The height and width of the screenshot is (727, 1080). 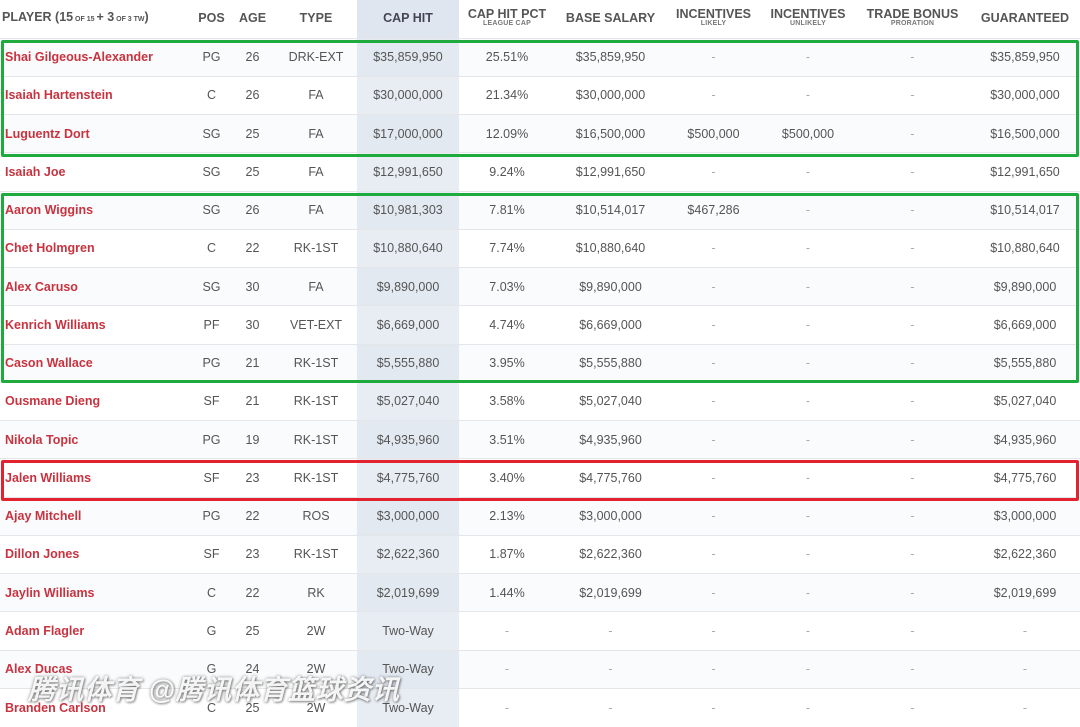 I want to click on player-cell: Alex Ducas, so click(x=39, y=669).